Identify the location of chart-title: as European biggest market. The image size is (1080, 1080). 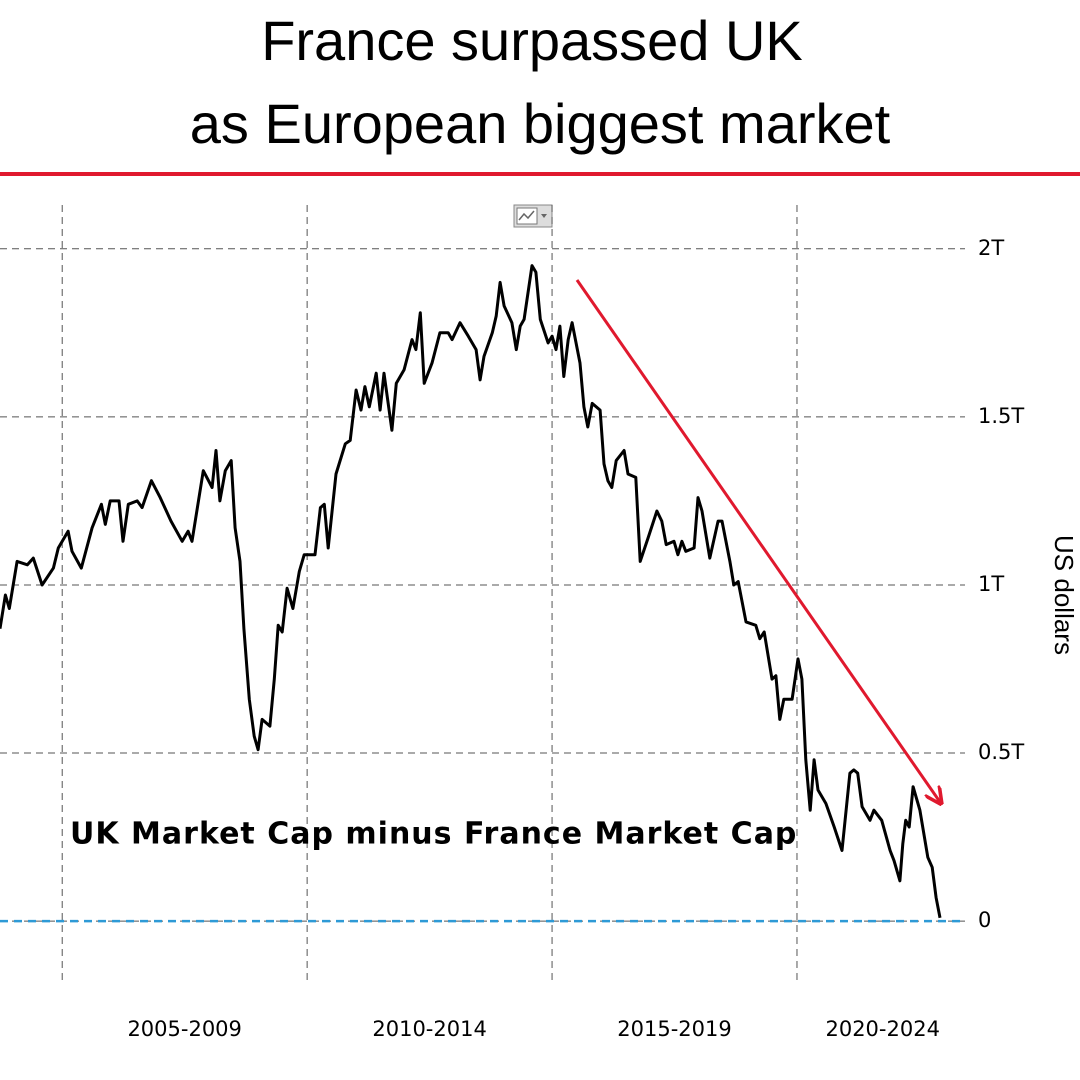
(540, 123).